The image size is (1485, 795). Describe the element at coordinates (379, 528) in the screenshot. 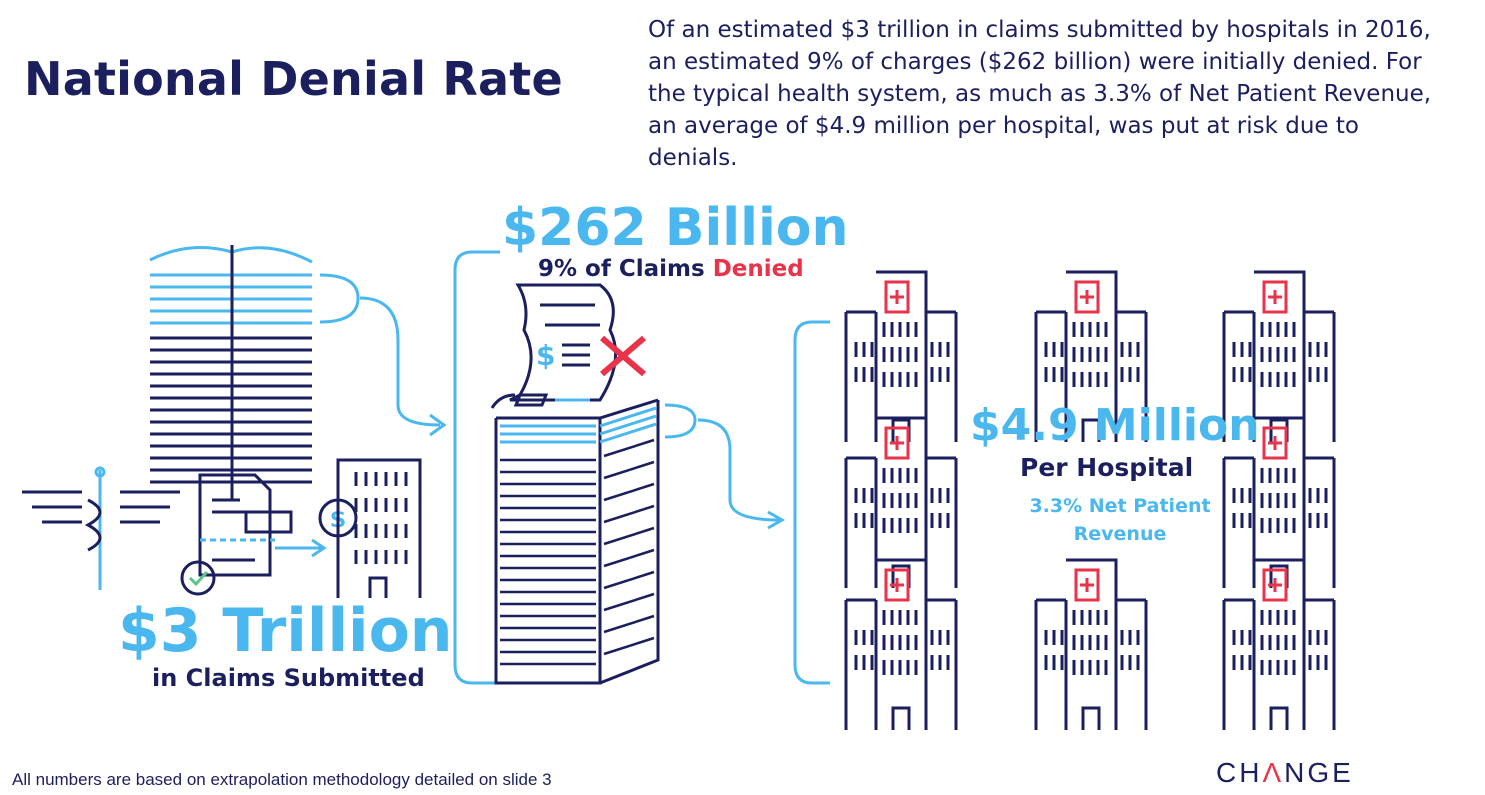

I see `office-building-icon` at that location.